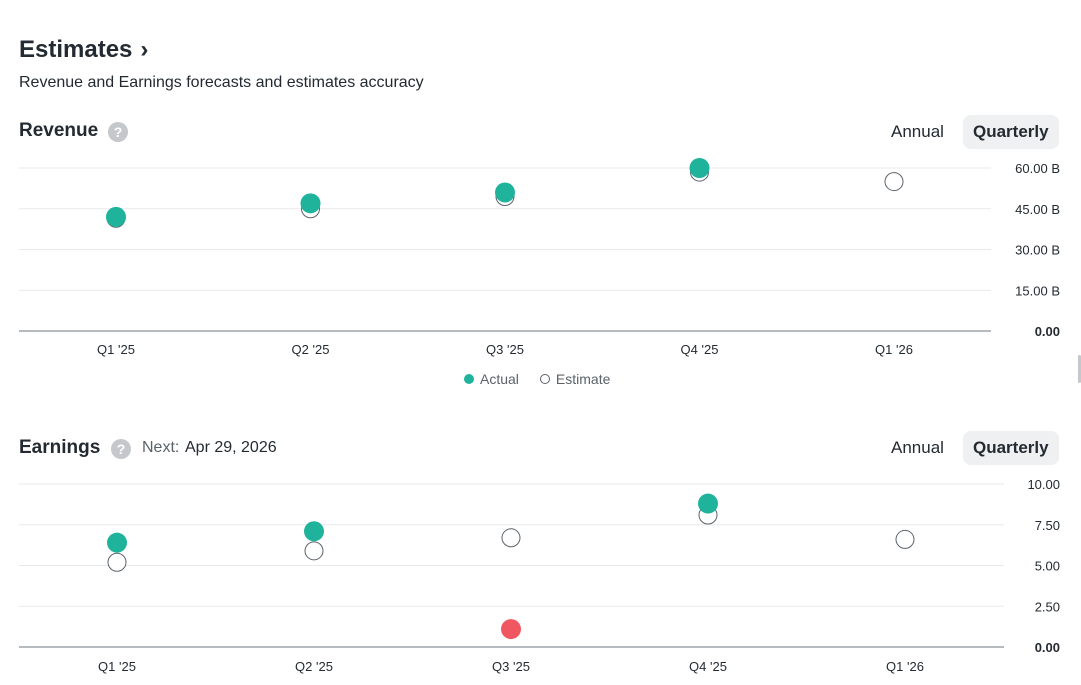 The image size is (1081, 685). What do you see at coordinates (117, 666) in the screenshot?
I see `earnings-x-tick-label: Q1 '25` at bounding box center [117, 666].